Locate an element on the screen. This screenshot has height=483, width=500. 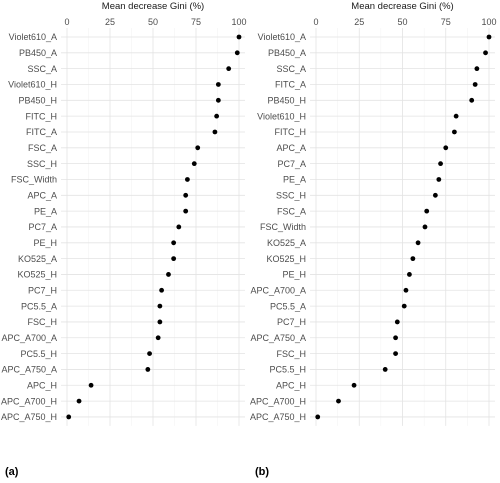
panel-1-x-tick-label: 0 is located at coordinates (66, 22).